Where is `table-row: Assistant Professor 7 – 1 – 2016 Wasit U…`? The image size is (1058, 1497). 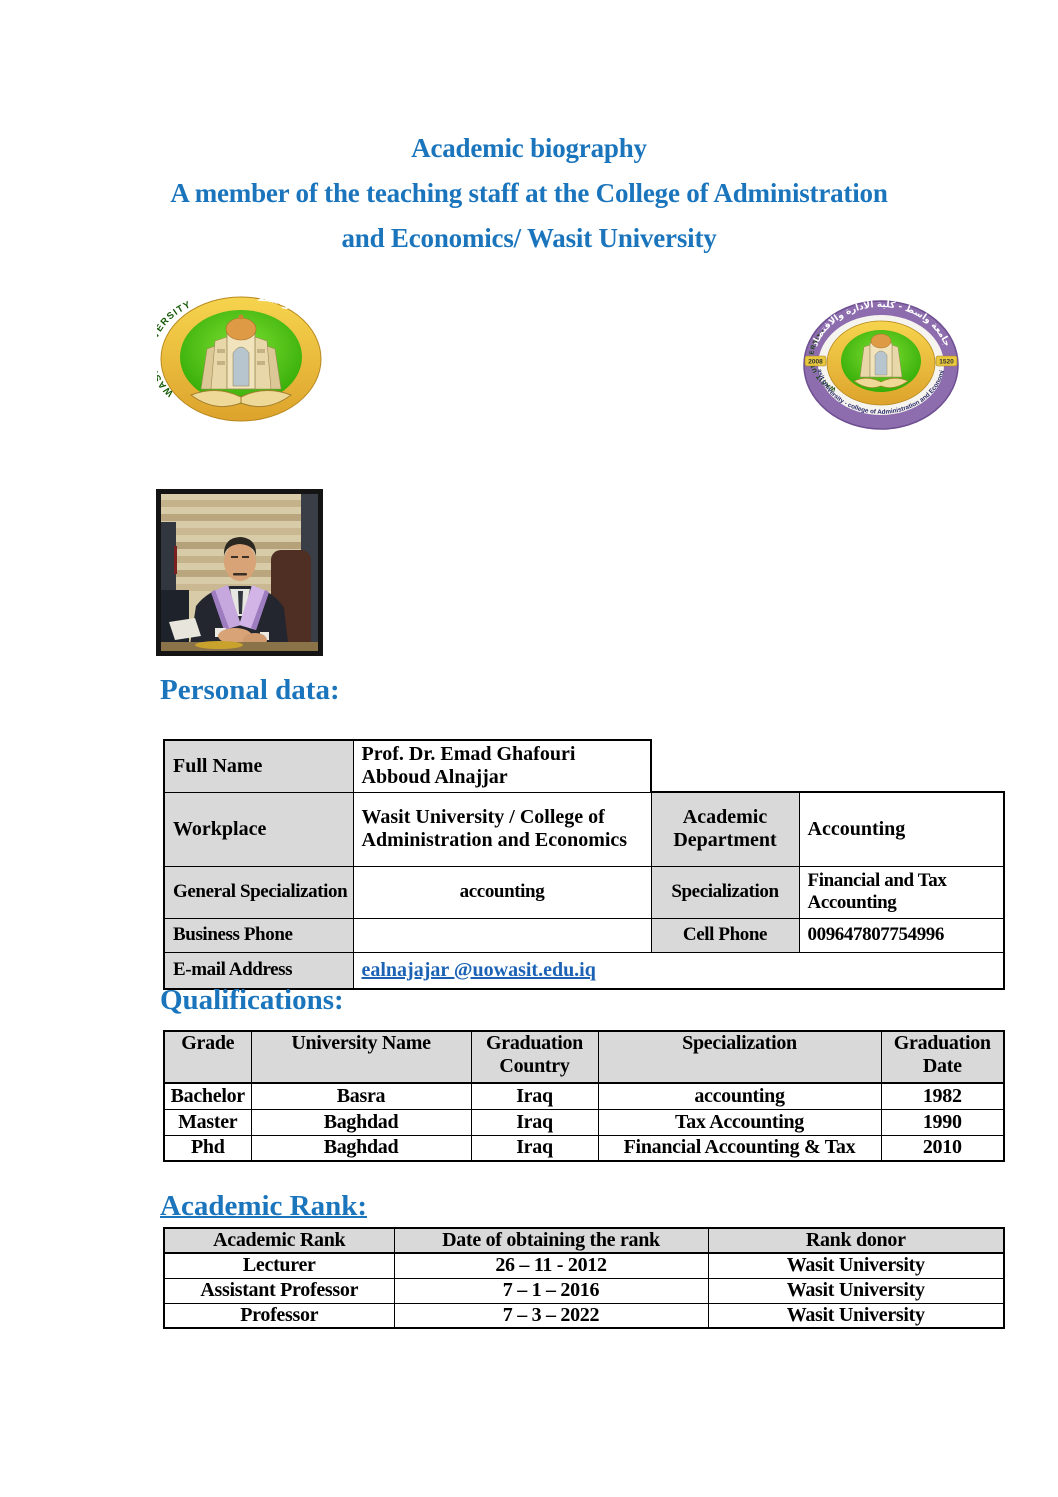
table-row: Assistant Professor 7 – 1 – 2016 Wasit U… is located at coordinates (584, 1290).